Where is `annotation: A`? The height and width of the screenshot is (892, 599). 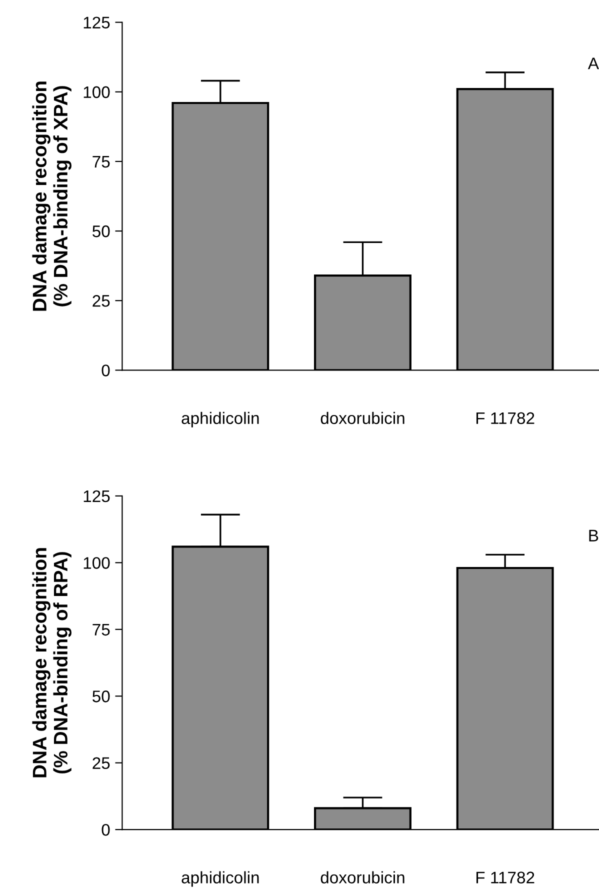
annotation: A is located at coordinates (593, 64).